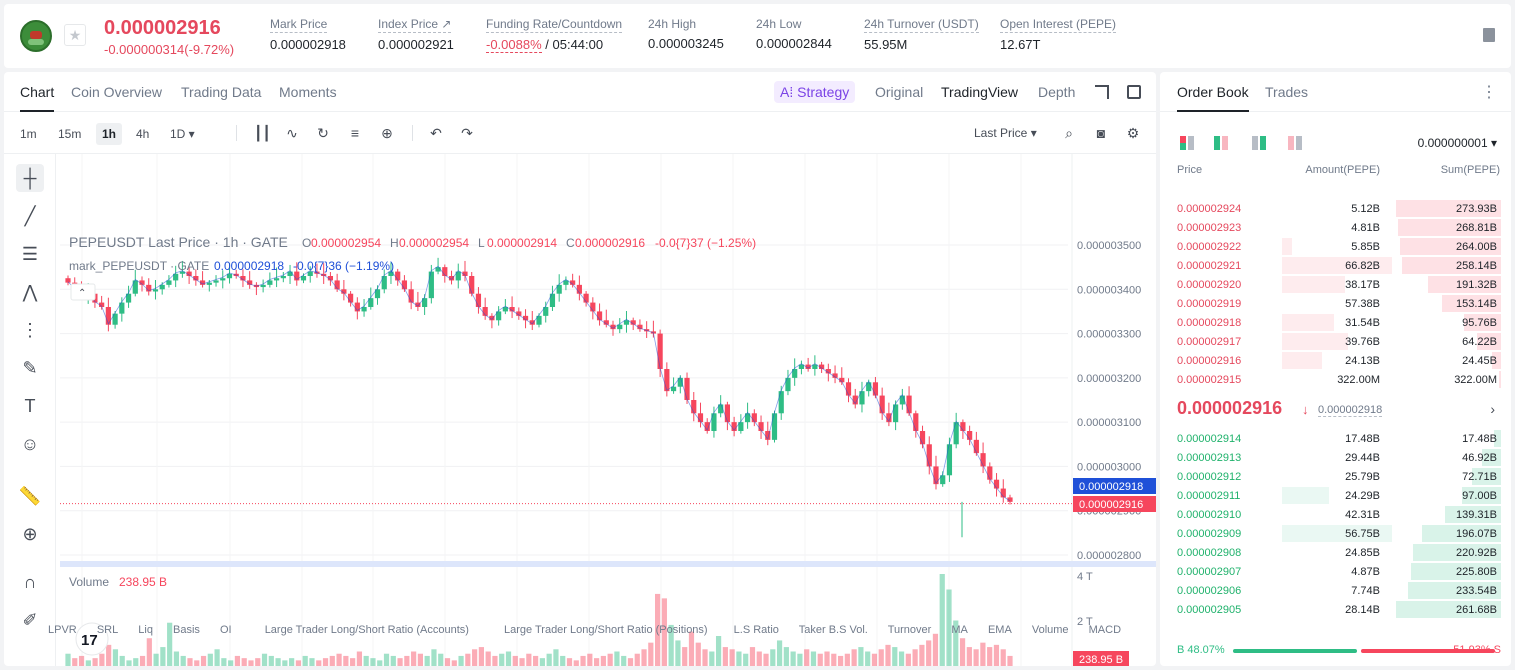 The height and width of the screenshot is (670, 1515). Describe the element at coordinates (387, 133) in the screenshot. I see `alert-add-icon: ⊕` at that location.